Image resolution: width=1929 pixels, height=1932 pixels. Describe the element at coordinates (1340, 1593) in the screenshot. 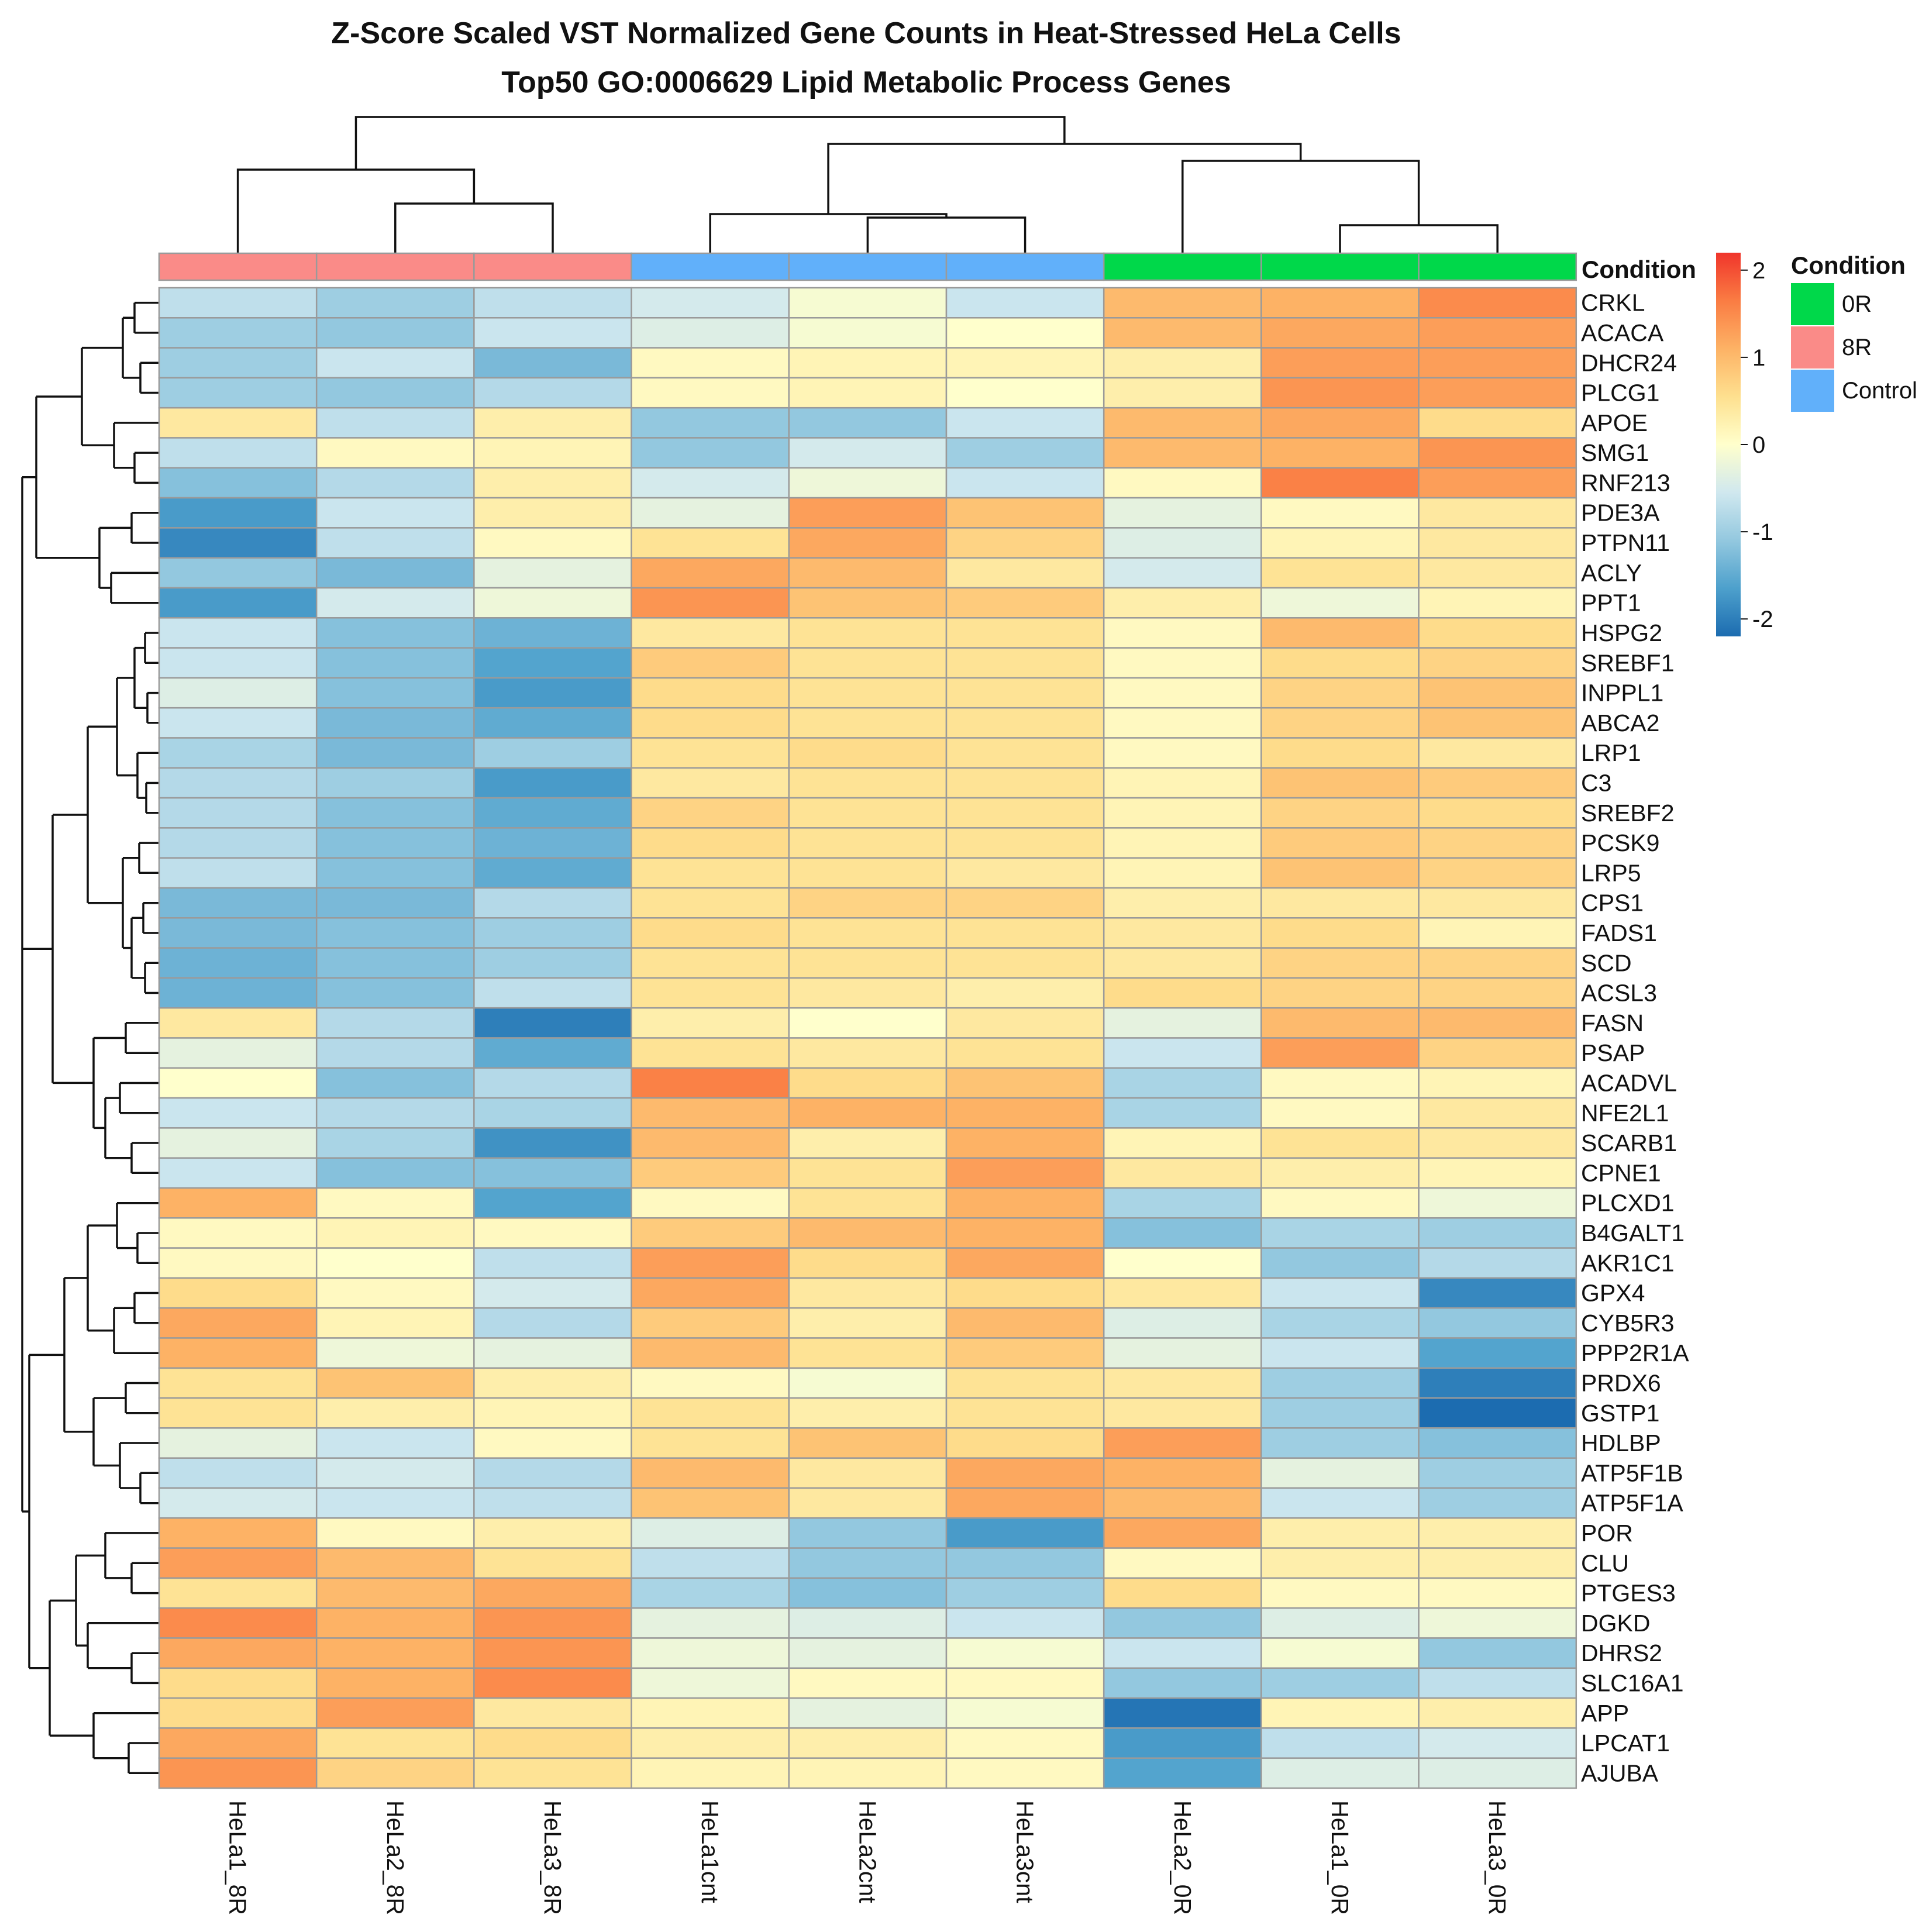

I see `heatmap-cell-ptges3-hela1_0r` at that location.